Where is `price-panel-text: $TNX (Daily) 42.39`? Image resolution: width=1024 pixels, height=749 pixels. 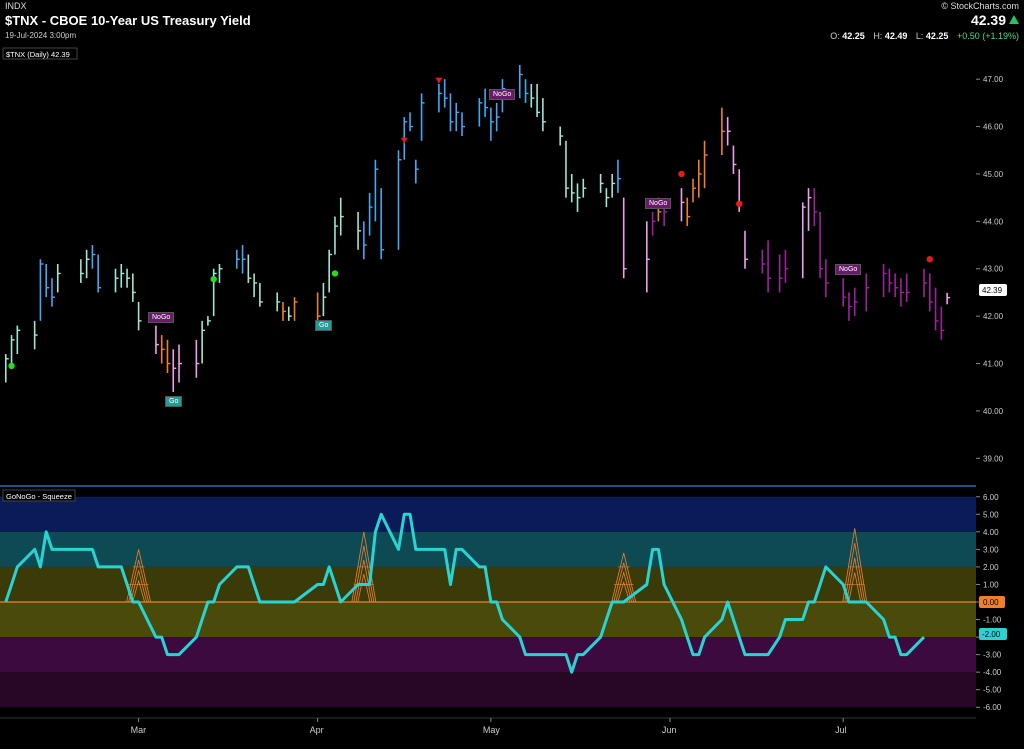 price-panel-text: $TNX (Daily) 42.39 is located at coordinates (38, 54).